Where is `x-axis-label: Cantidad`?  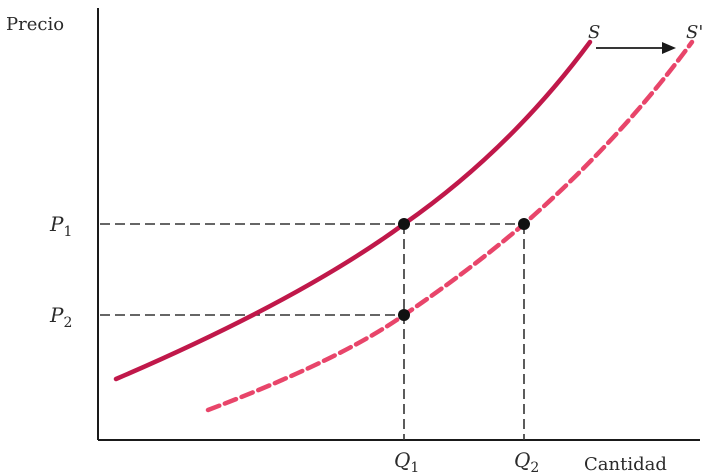
x-axis-label: Cantidad is located at coordinates (625, 464).